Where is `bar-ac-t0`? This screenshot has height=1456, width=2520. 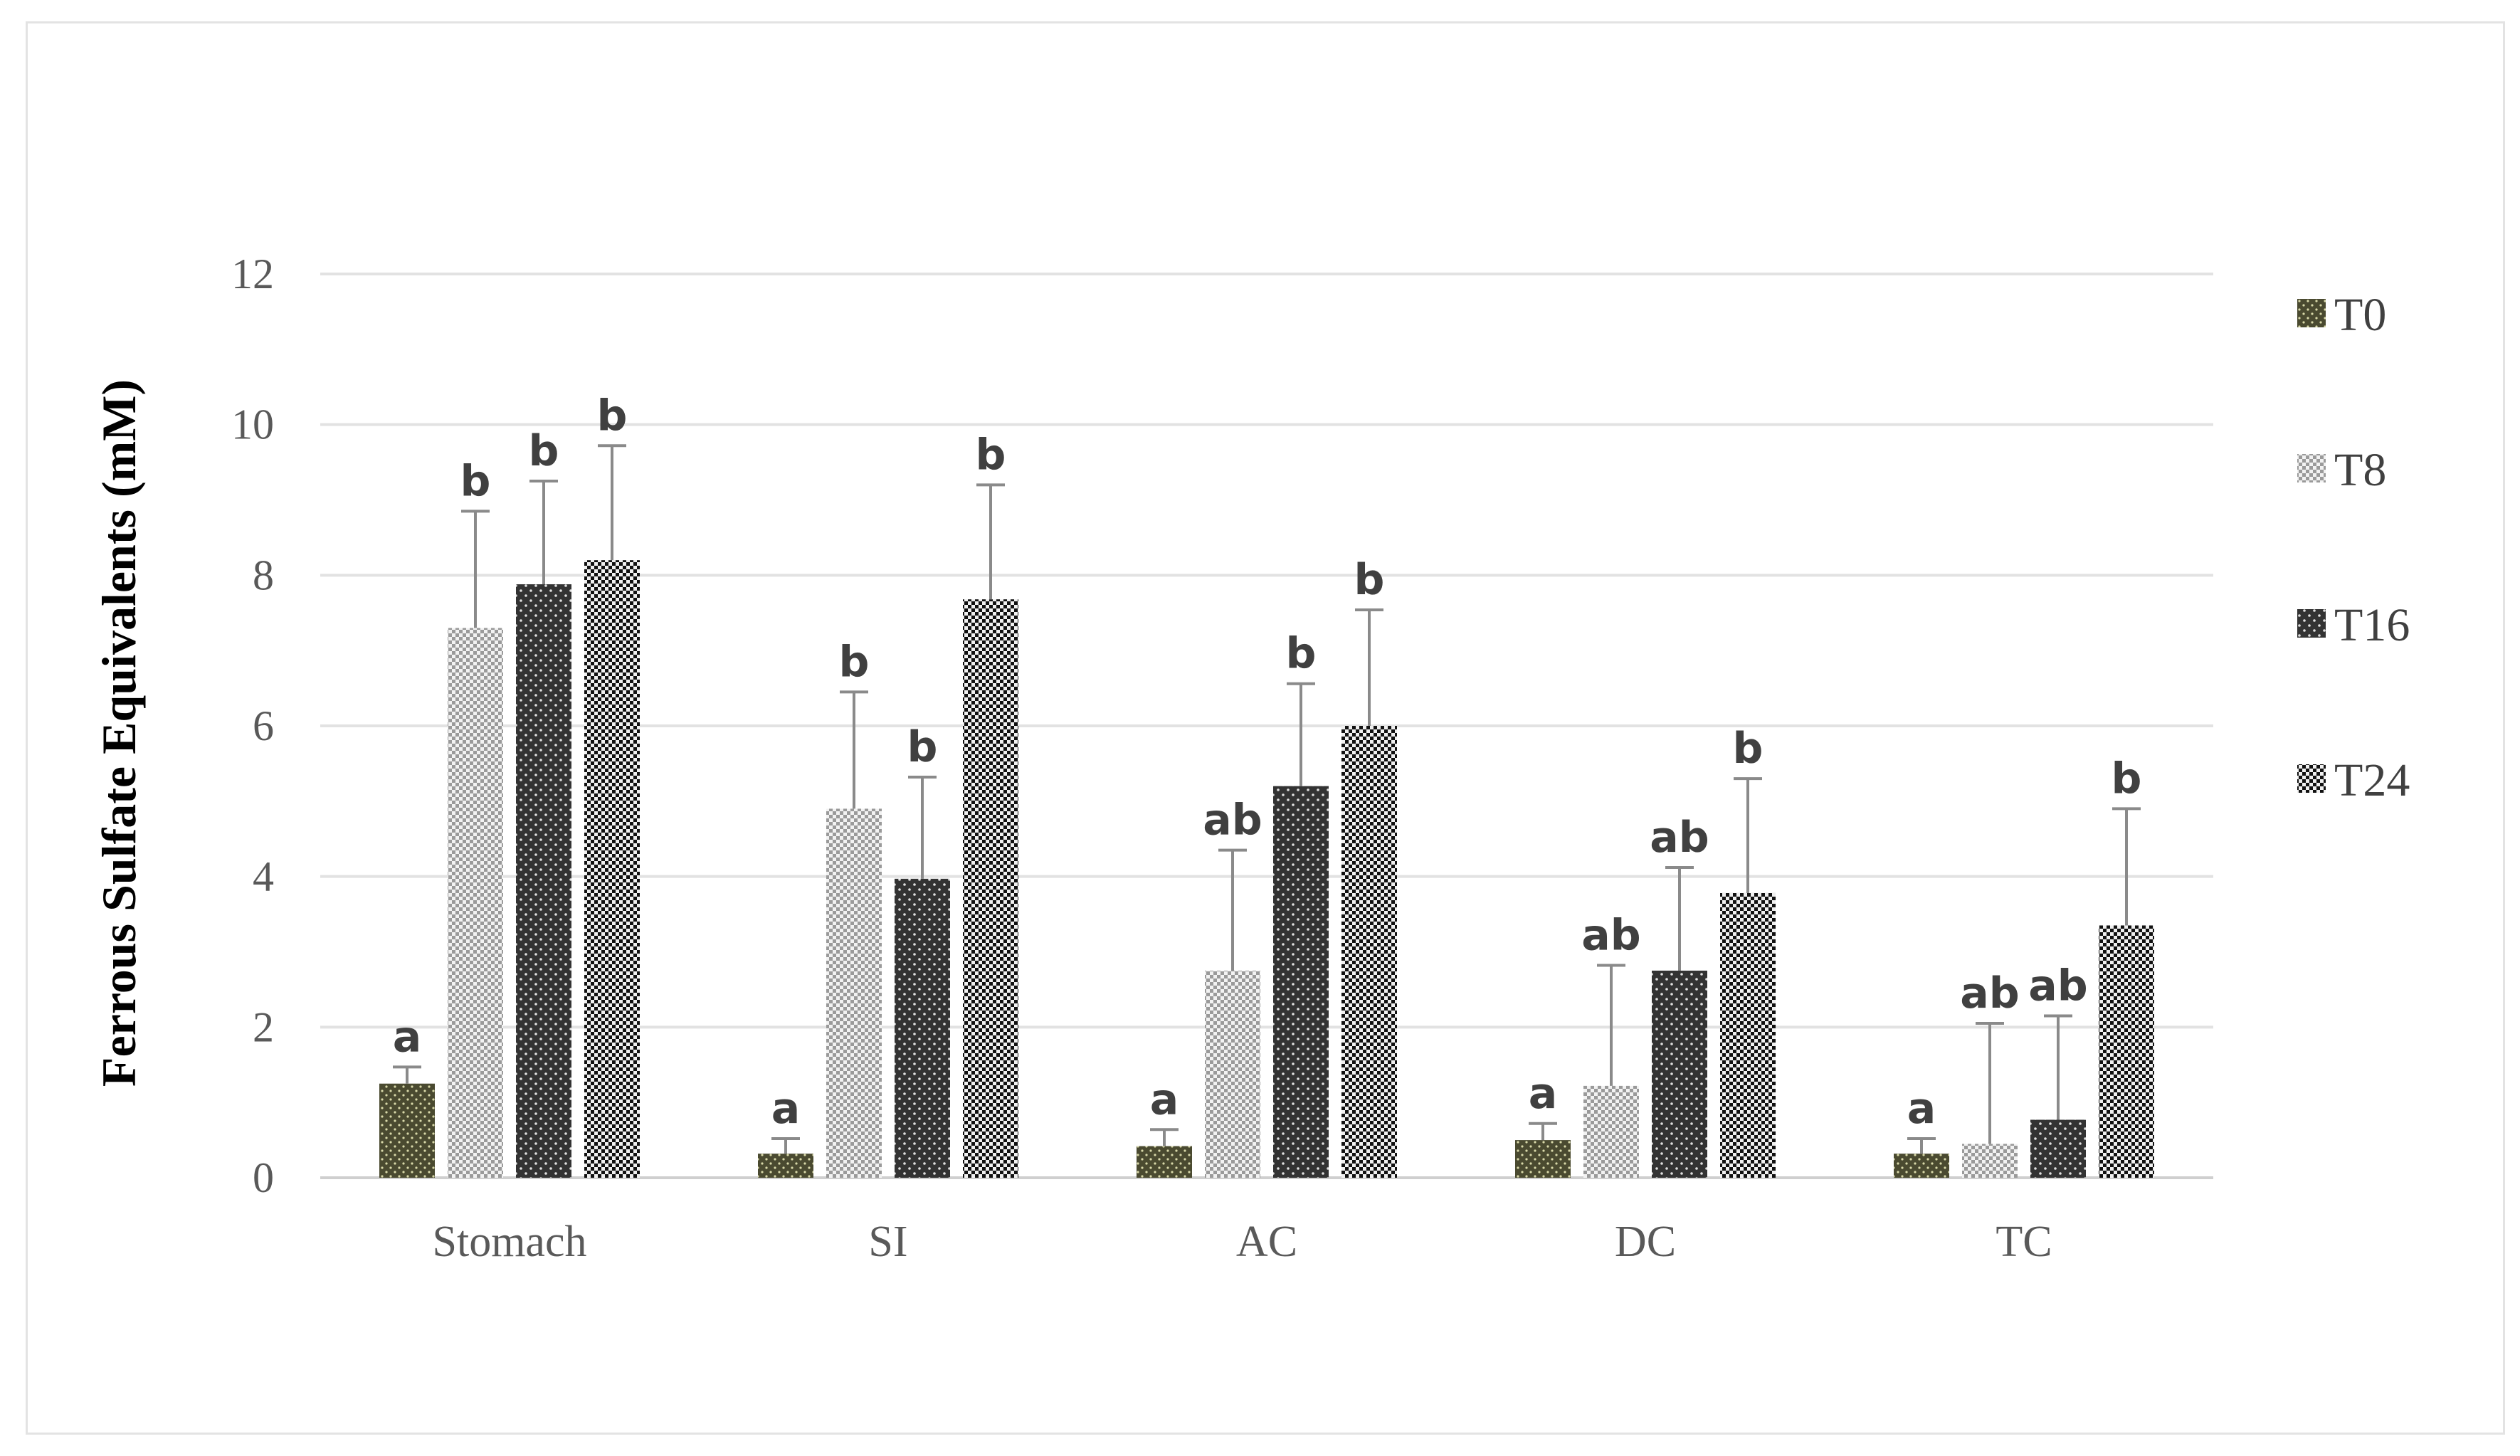 bar-ac-t0 is located at coordinates (1164, 1162).